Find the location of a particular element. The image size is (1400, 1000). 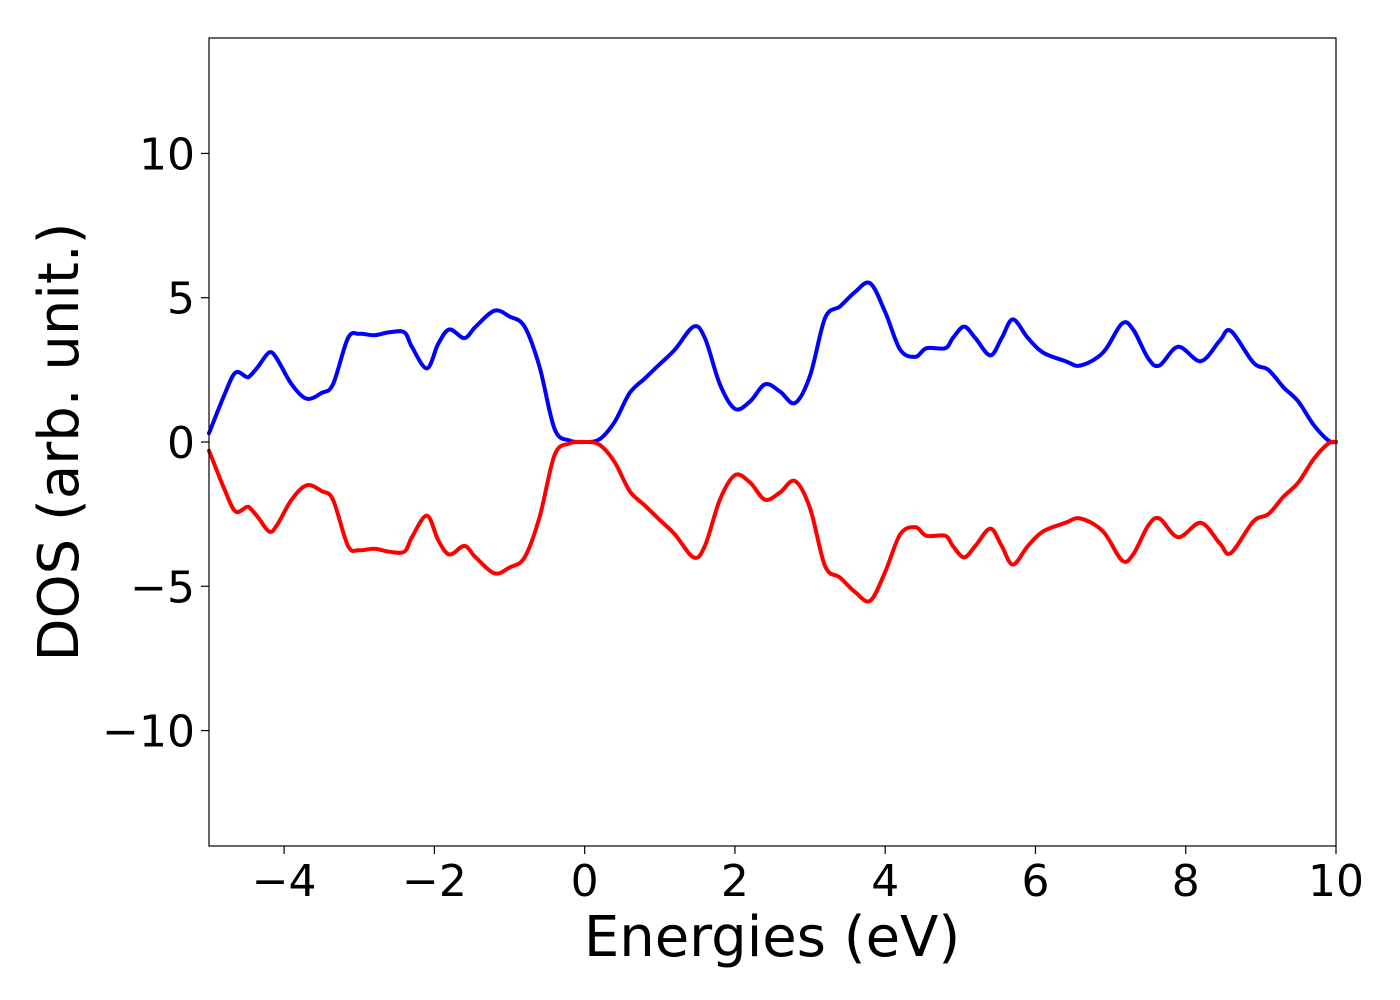

y-axis-title: DOS (arb. unit.) is located at coordinates (59, 441).